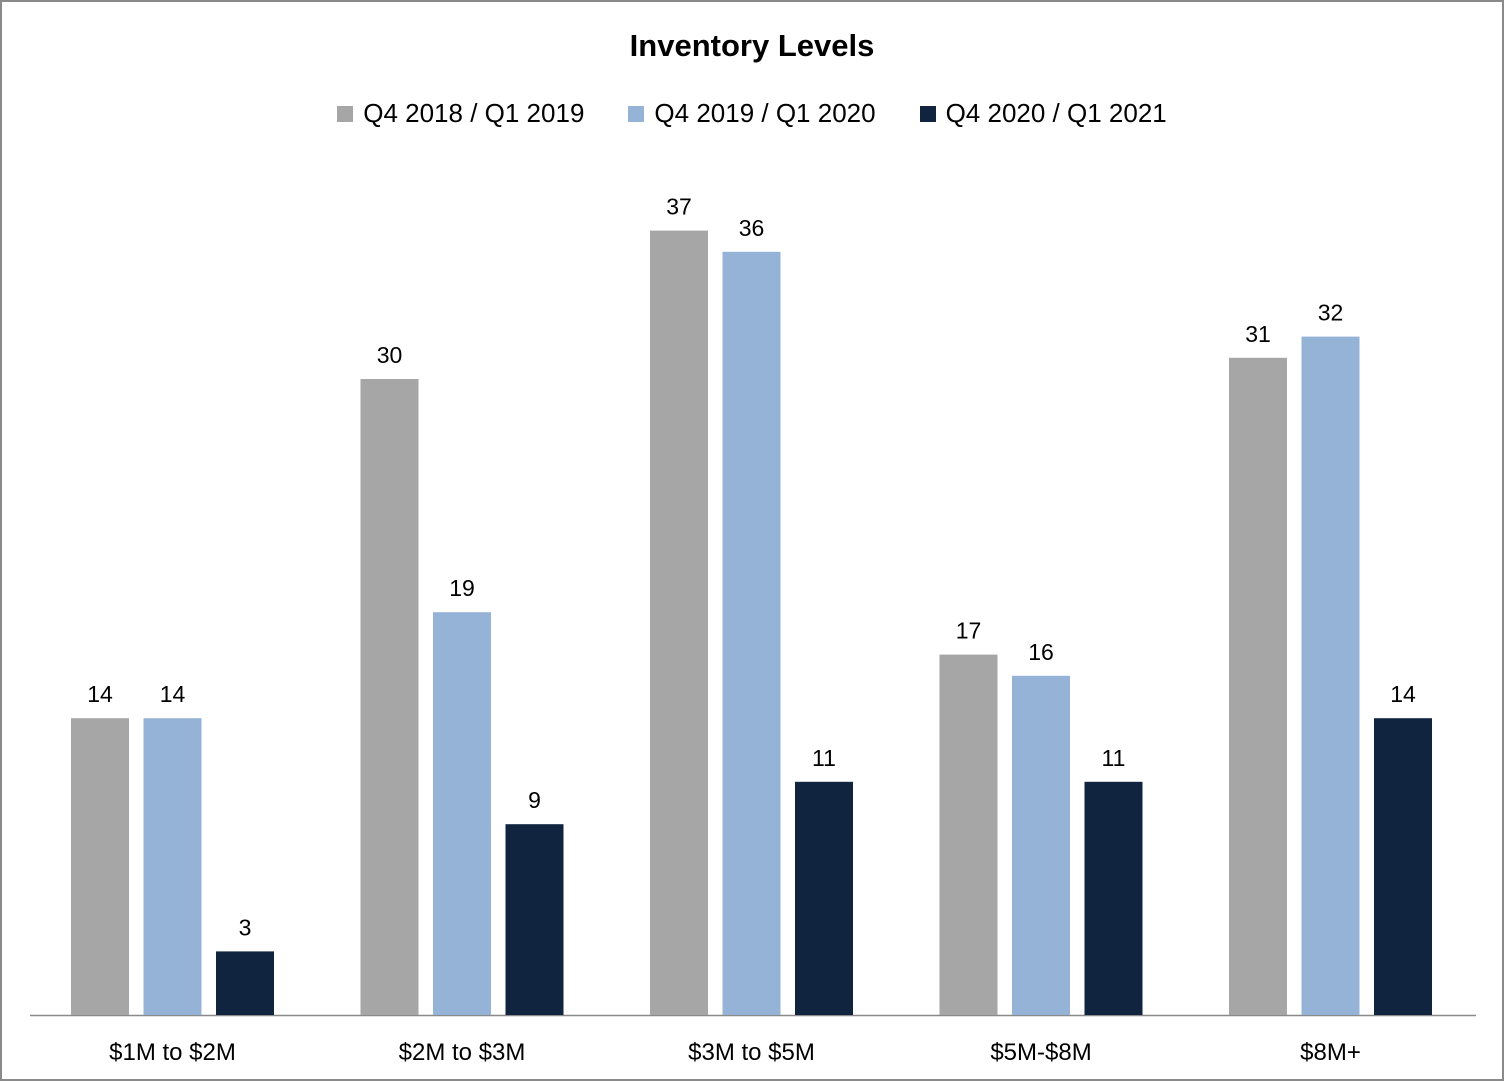  What do you see at coordinates (173, 694) in the screenshot?
I see `data-label-series-2-cat-1: 14` at bounding box center [173, 694].